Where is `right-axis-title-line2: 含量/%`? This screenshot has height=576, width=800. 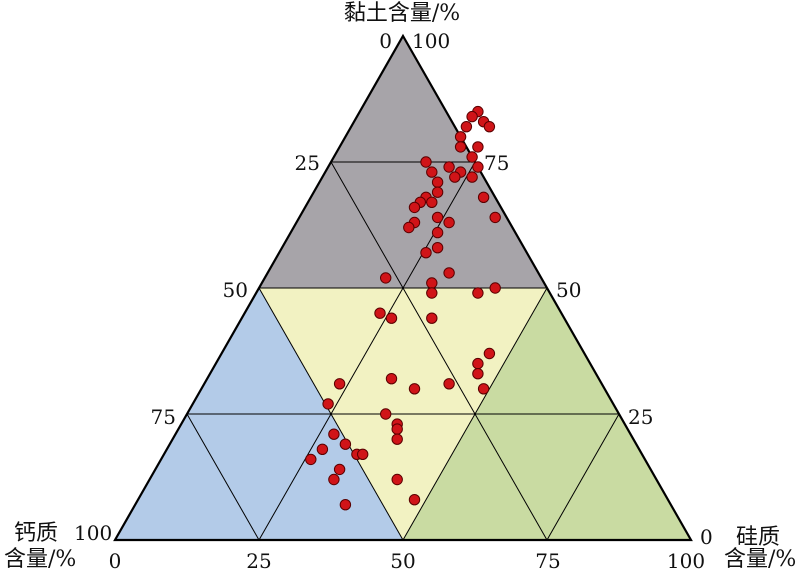 right-axis-title-line2: 含量/% is located at coordinates (760, 559).